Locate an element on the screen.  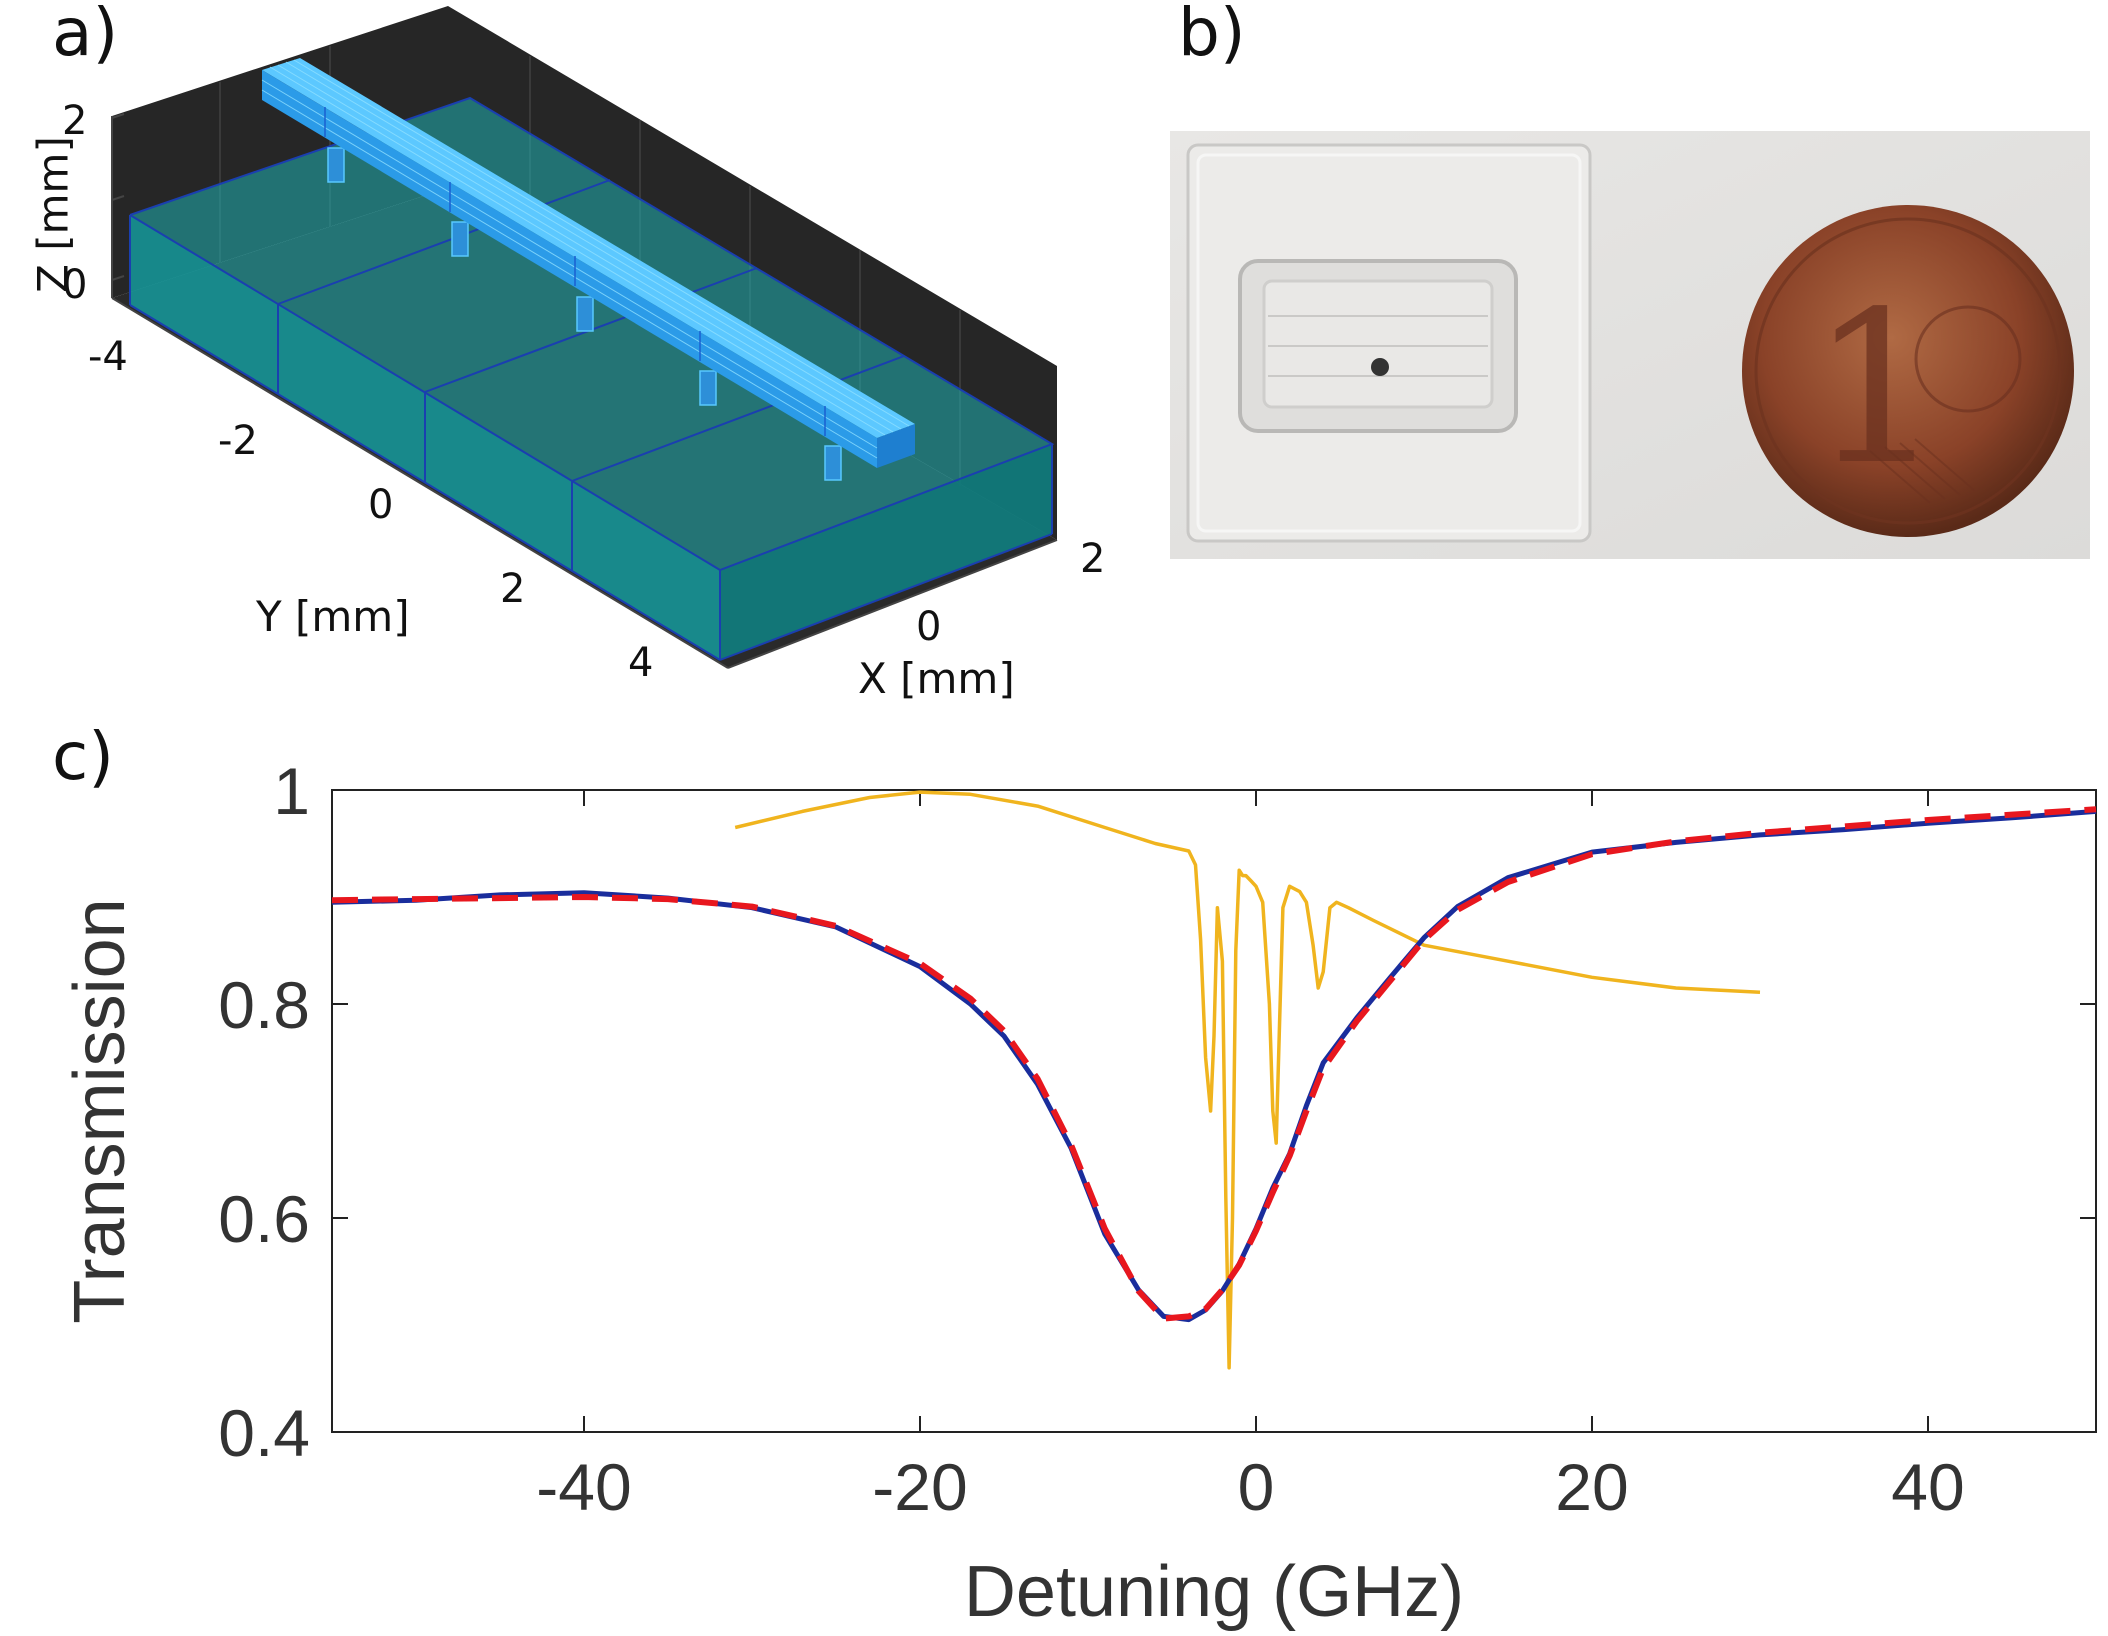
coin-numeral: 1 is located at coordinates (1877, 388).